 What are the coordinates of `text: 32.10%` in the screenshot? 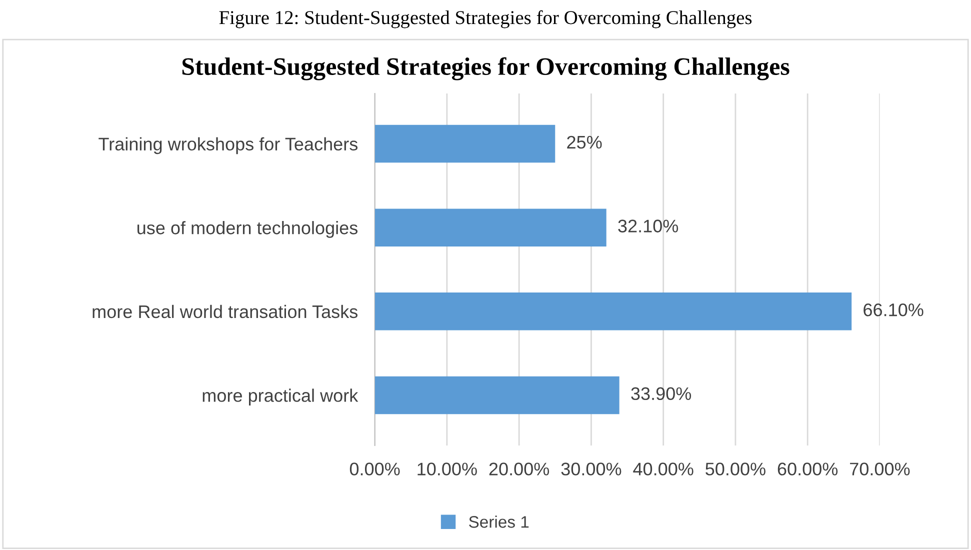 It's located at (648, 226).